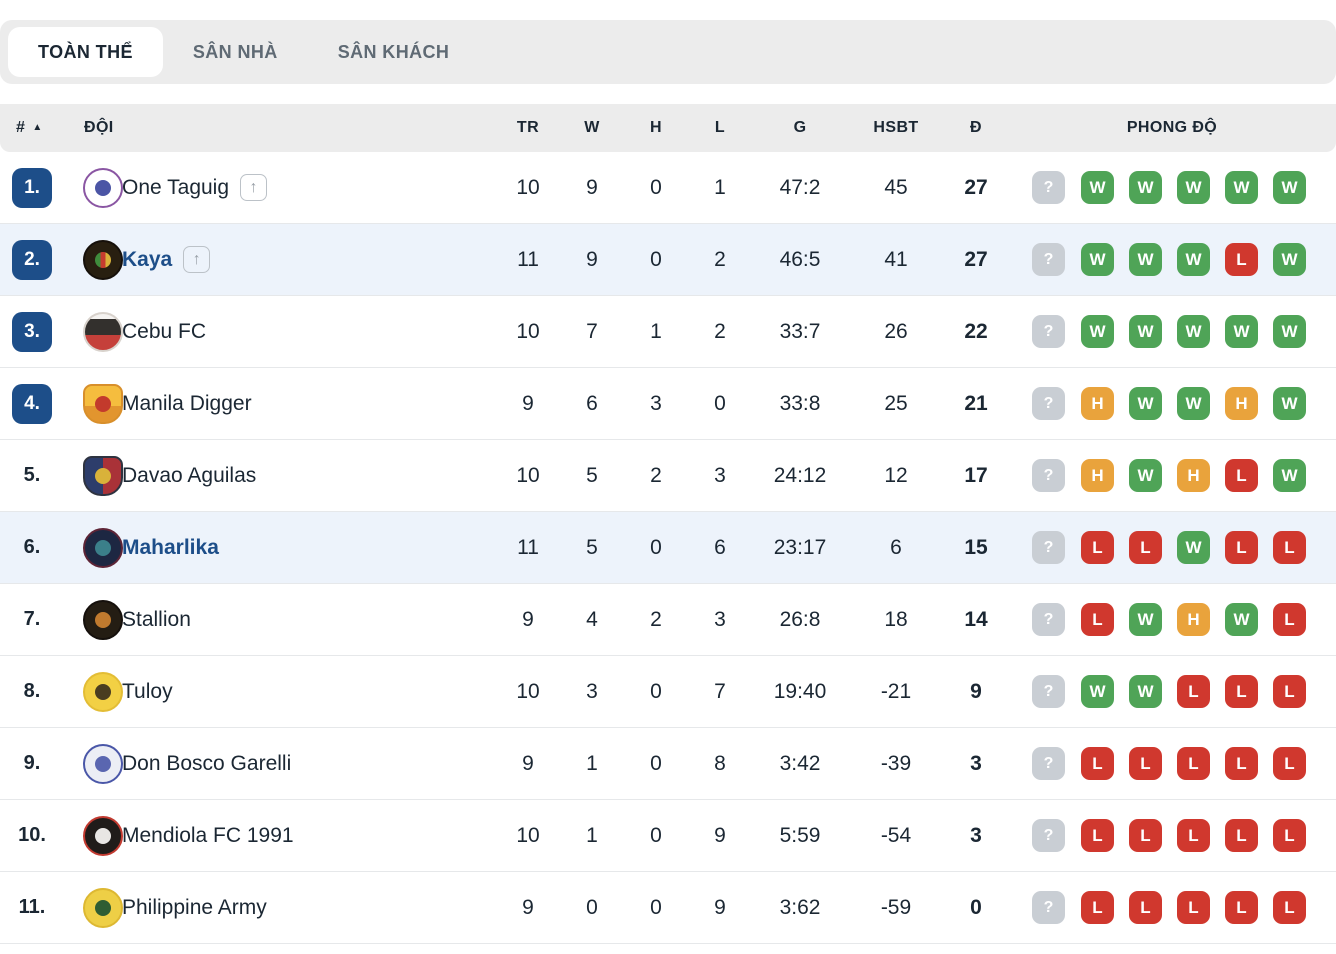 This screenshot has width=1336, height=954. Describe the element at coordinates (194, 907) in the screenshot. I see `team-name: Philippine Army` at that location.